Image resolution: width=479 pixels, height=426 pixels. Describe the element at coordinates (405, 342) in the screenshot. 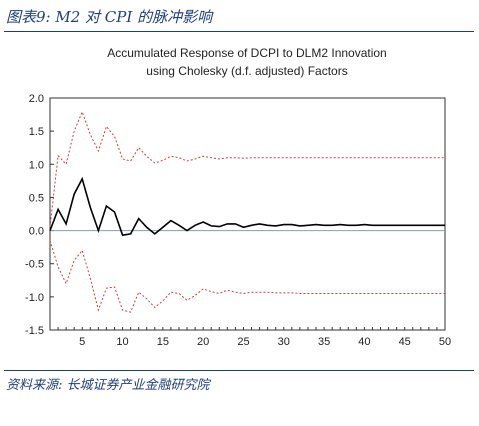

I see `x-tick-label: 45` at that location.